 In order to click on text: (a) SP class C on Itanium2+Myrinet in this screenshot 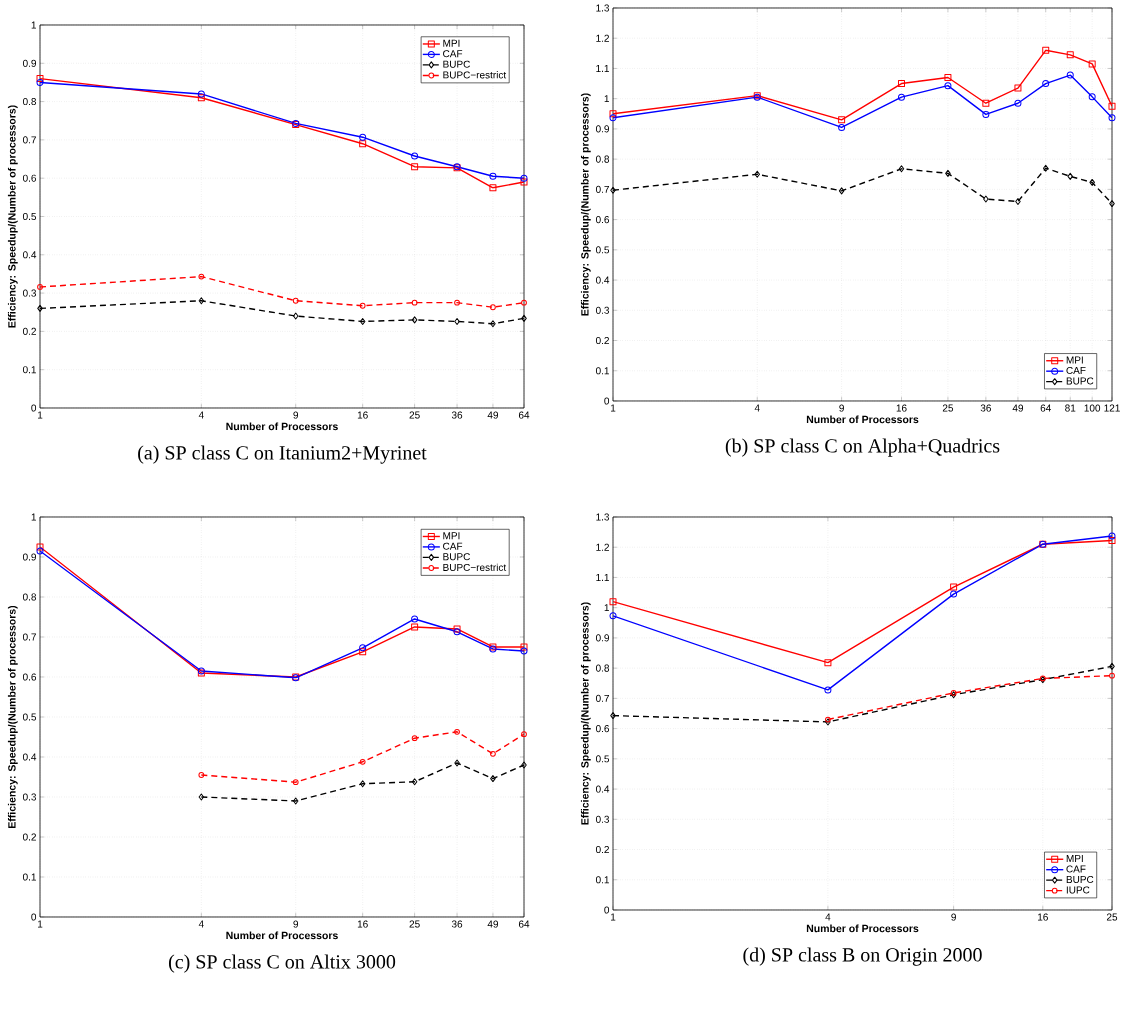, I will do `click(282, 454)`.